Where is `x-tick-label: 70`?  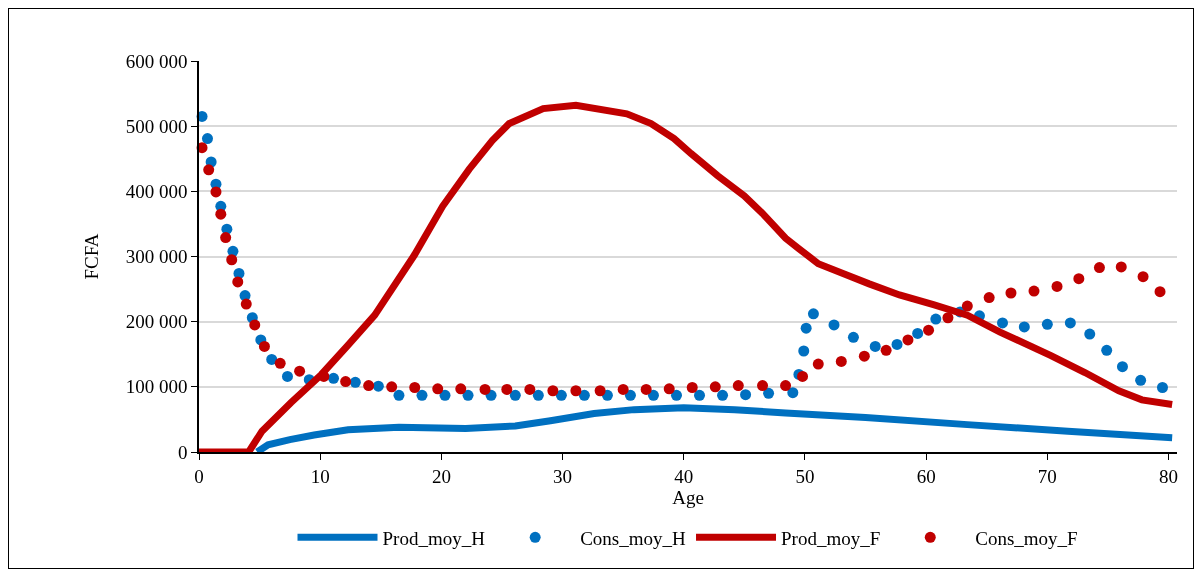
x-tick-label: 70 is located at coordinates (1047, 476).